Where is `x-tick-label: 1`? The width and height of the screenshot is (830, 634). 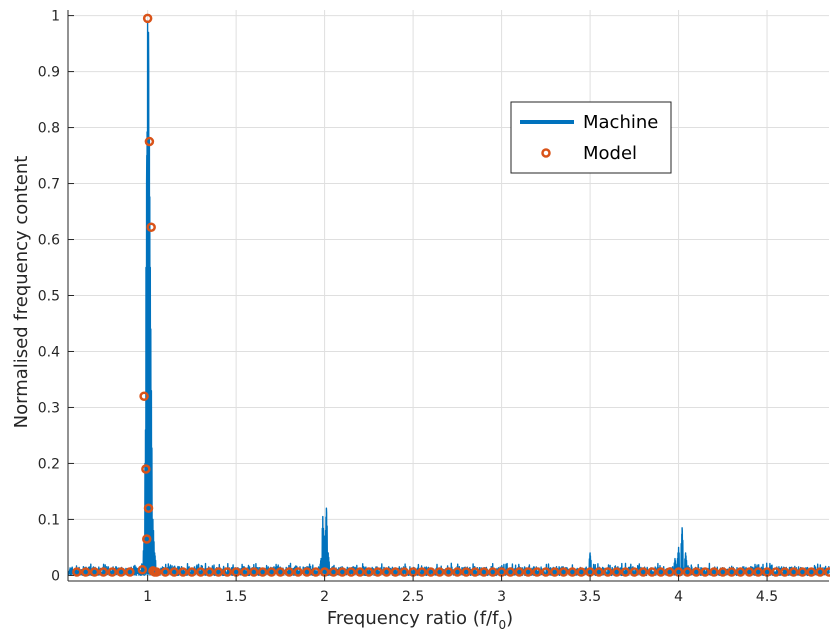
x-tick-label: 1 is located at coordinates (147, 597).